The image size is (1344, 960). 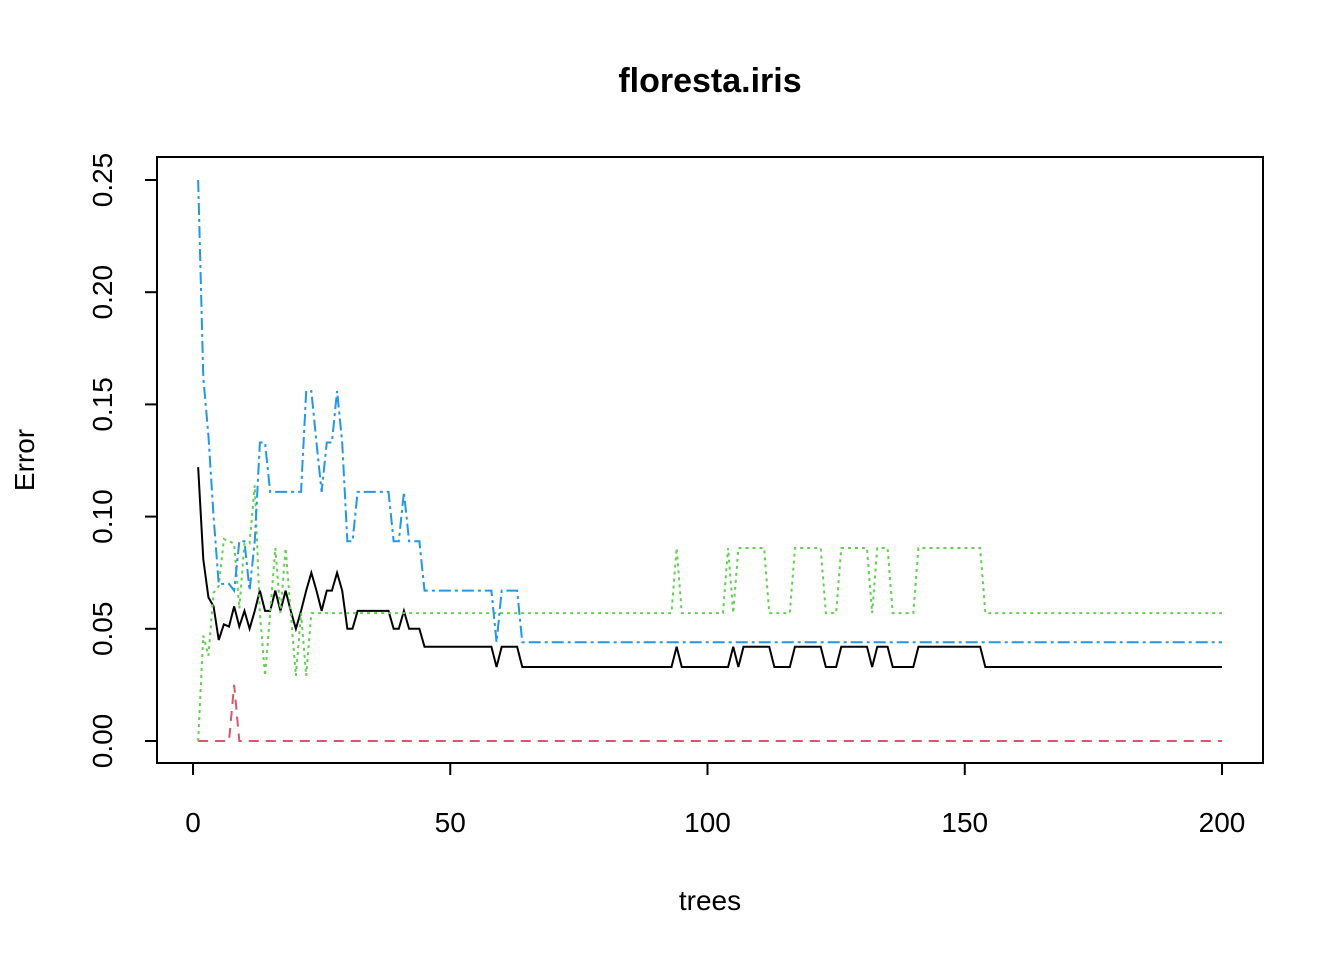 What do you see at coordinates (715, 800) in the screenshot?
I see `x-axis: 0 50 100 150 200` at bounding box center [715, 800].